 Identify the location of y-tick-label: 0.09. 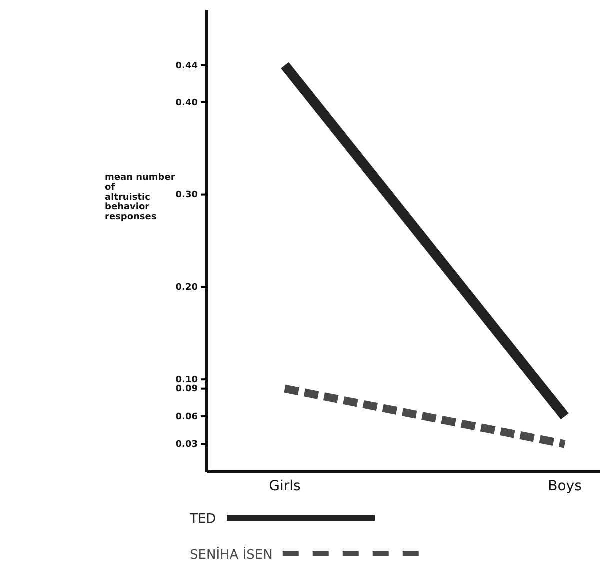
(187, 389).